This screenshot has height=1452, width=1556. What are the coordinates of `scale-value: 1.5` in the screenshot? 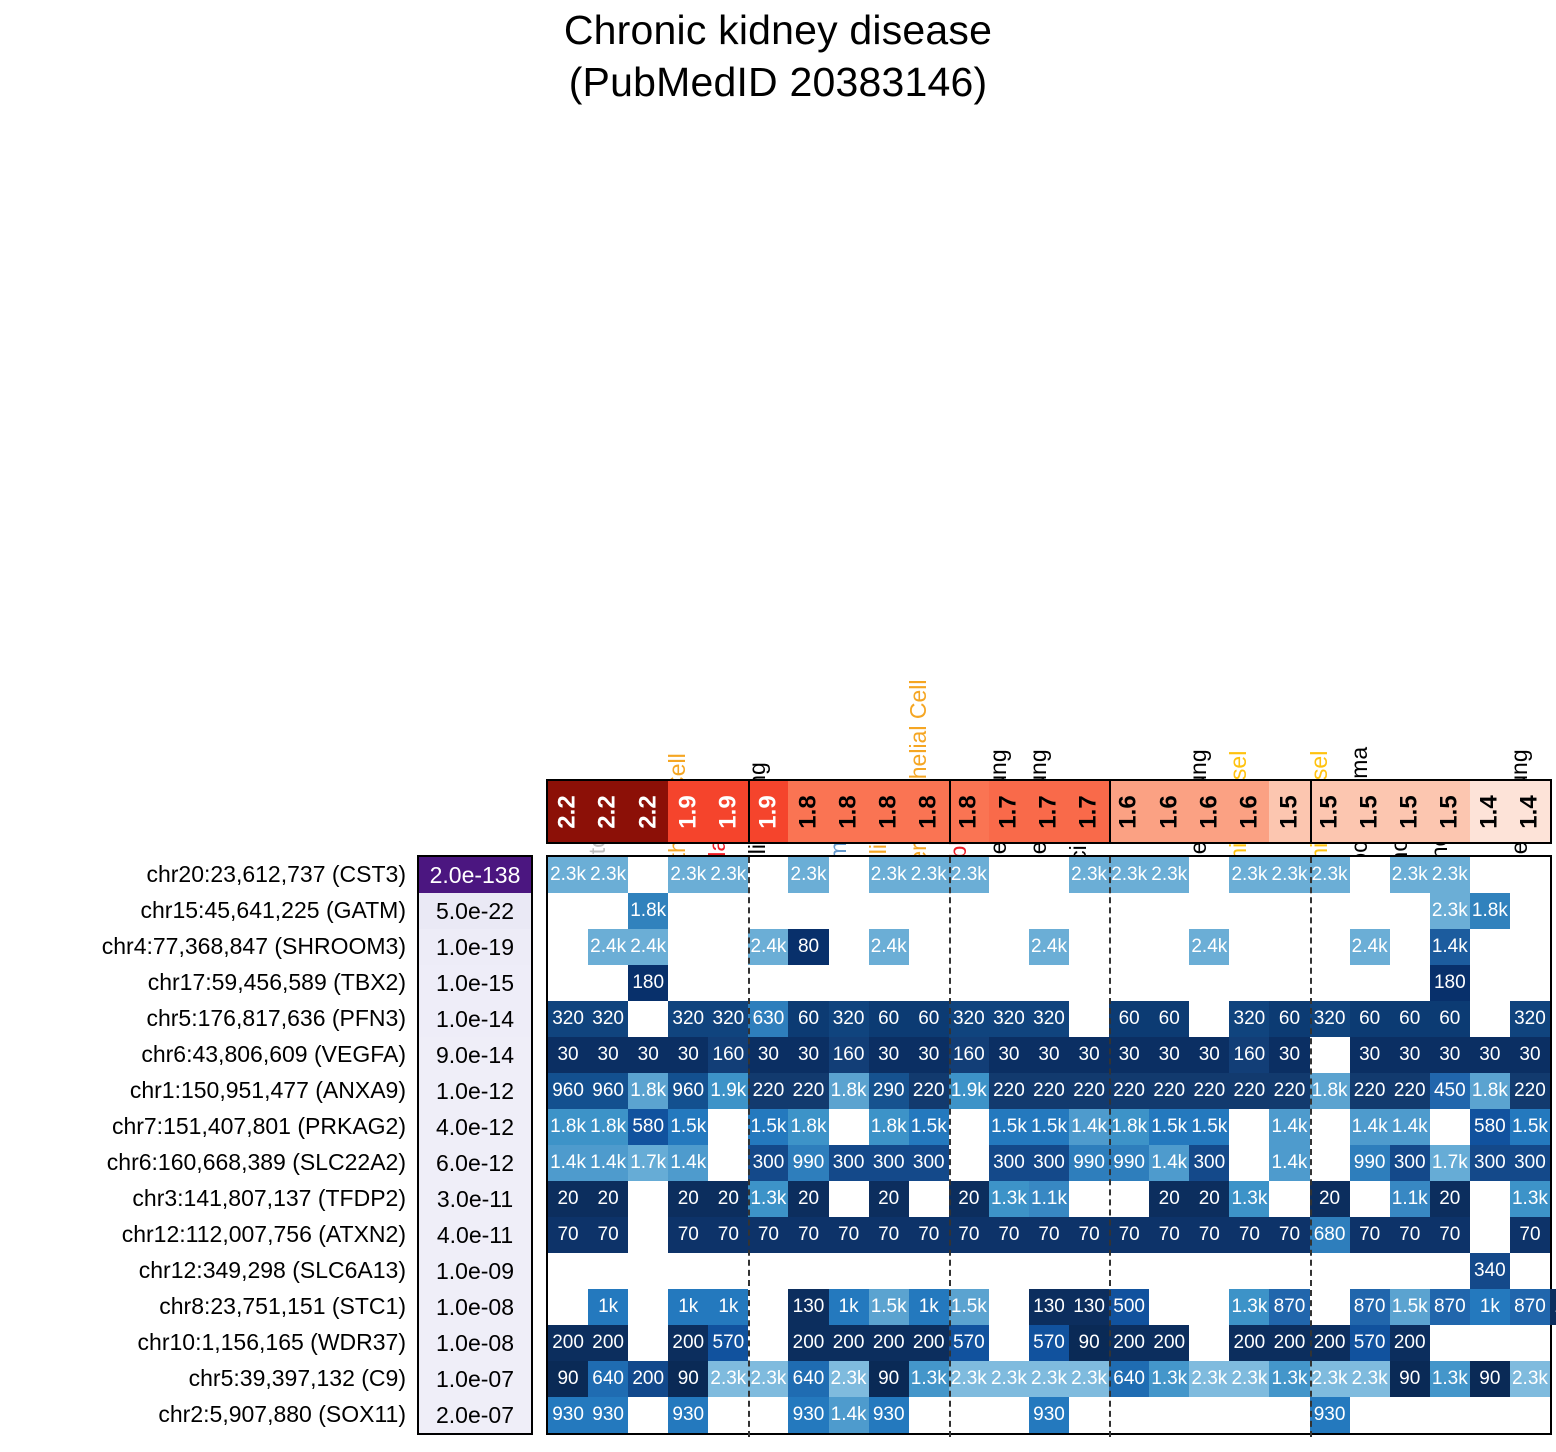 It's located at (1409, 811).